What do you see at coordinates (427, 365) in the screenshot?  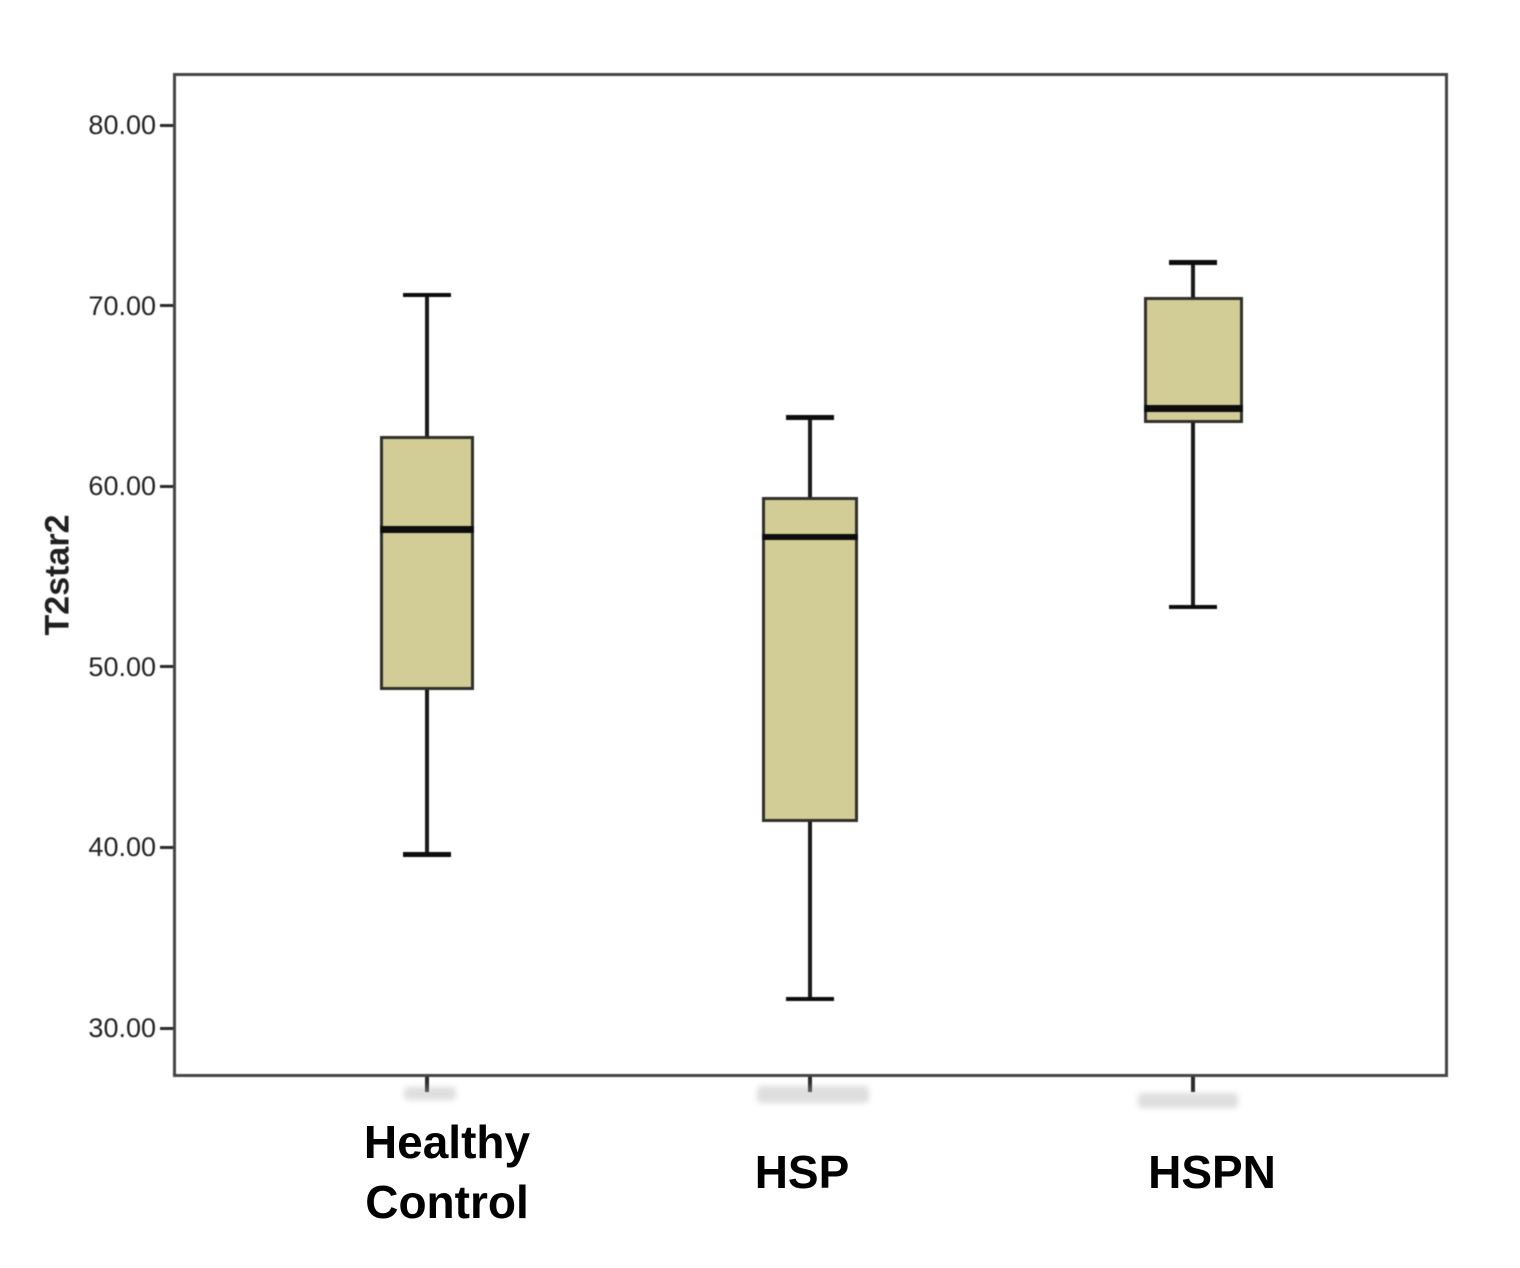 I see `whisker-upper-healthy-control` at bounding box center [427, 365].